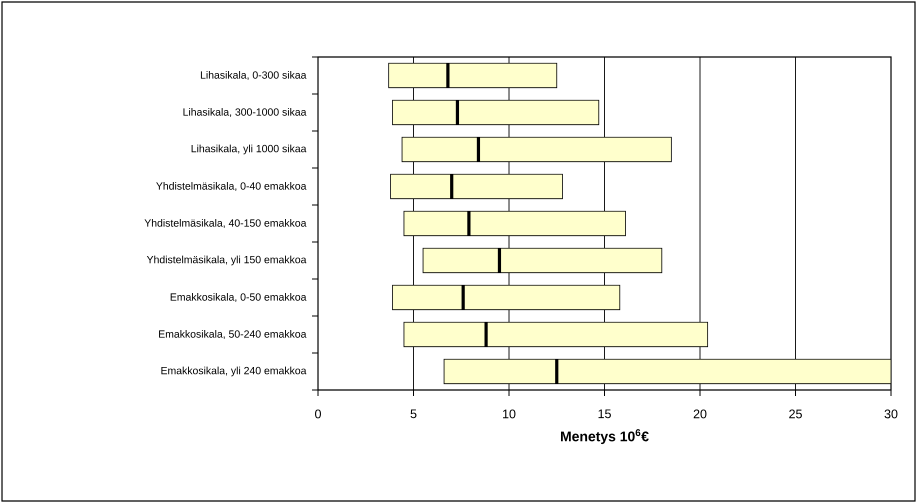  Describe the element at coordinates (244, 112) in the screenshot. I see `y-tick-label: Lihasikala, 300-1000 sikaa` at that location.